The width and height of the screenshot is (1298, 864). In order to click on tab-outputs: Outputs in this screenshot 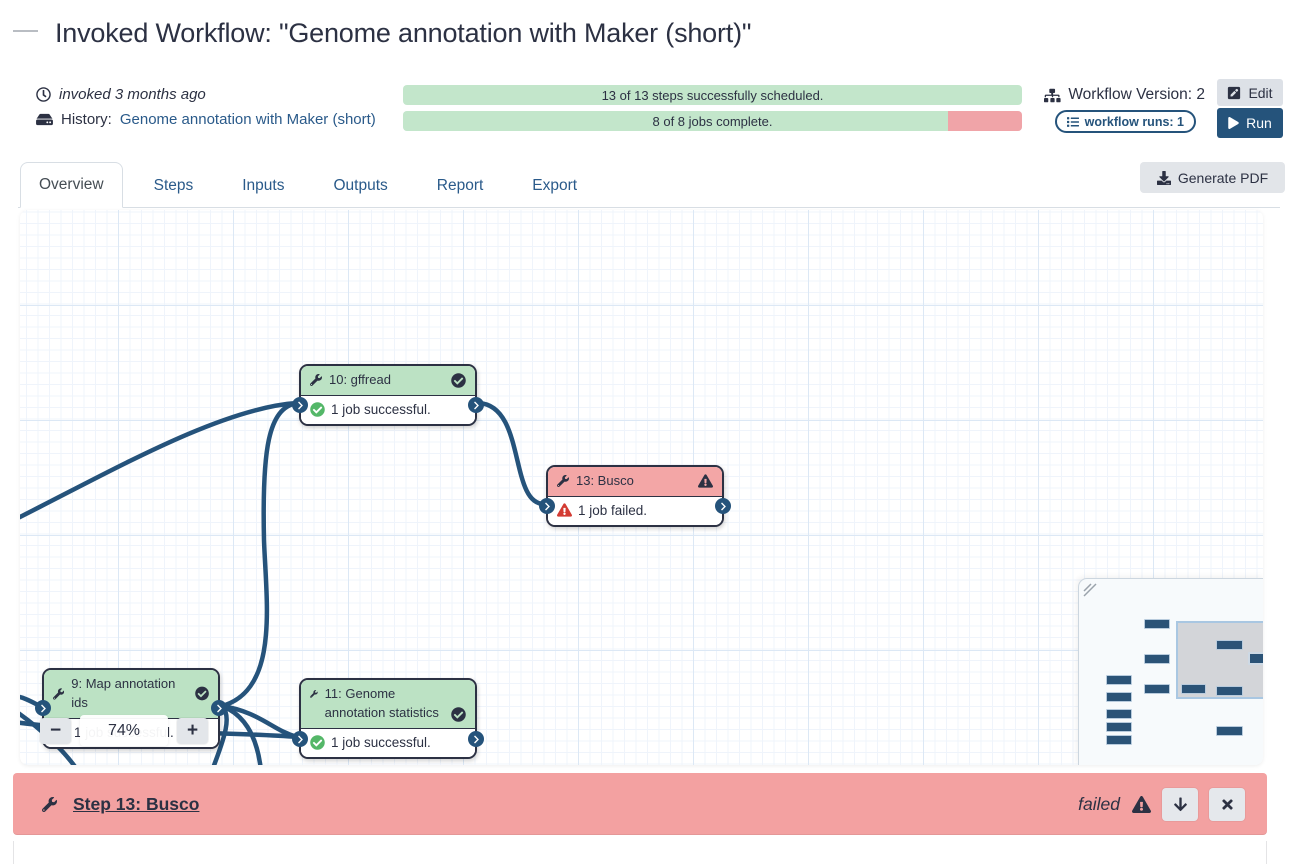, I will do `click(360, 185)`.